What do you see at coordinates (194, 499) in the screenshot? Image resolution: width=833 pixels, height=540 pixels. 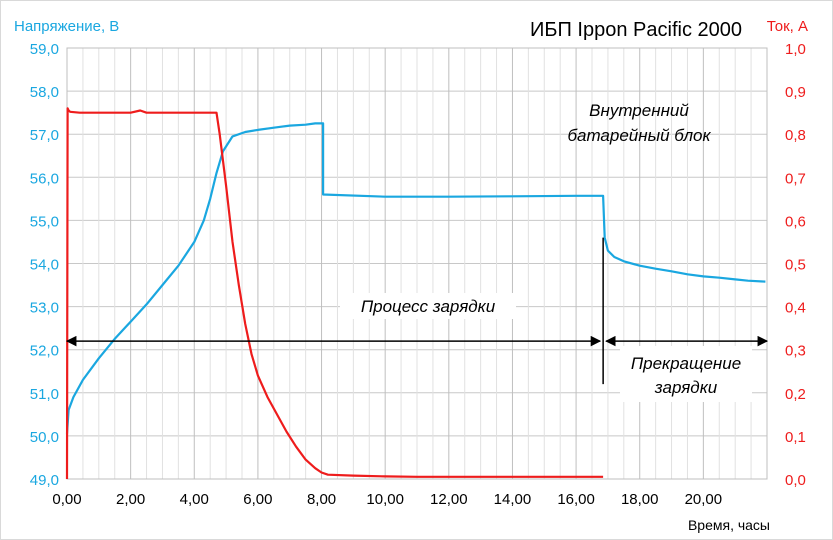 I see `x-tick-label: 4,00` at bounding box center [194, 499].